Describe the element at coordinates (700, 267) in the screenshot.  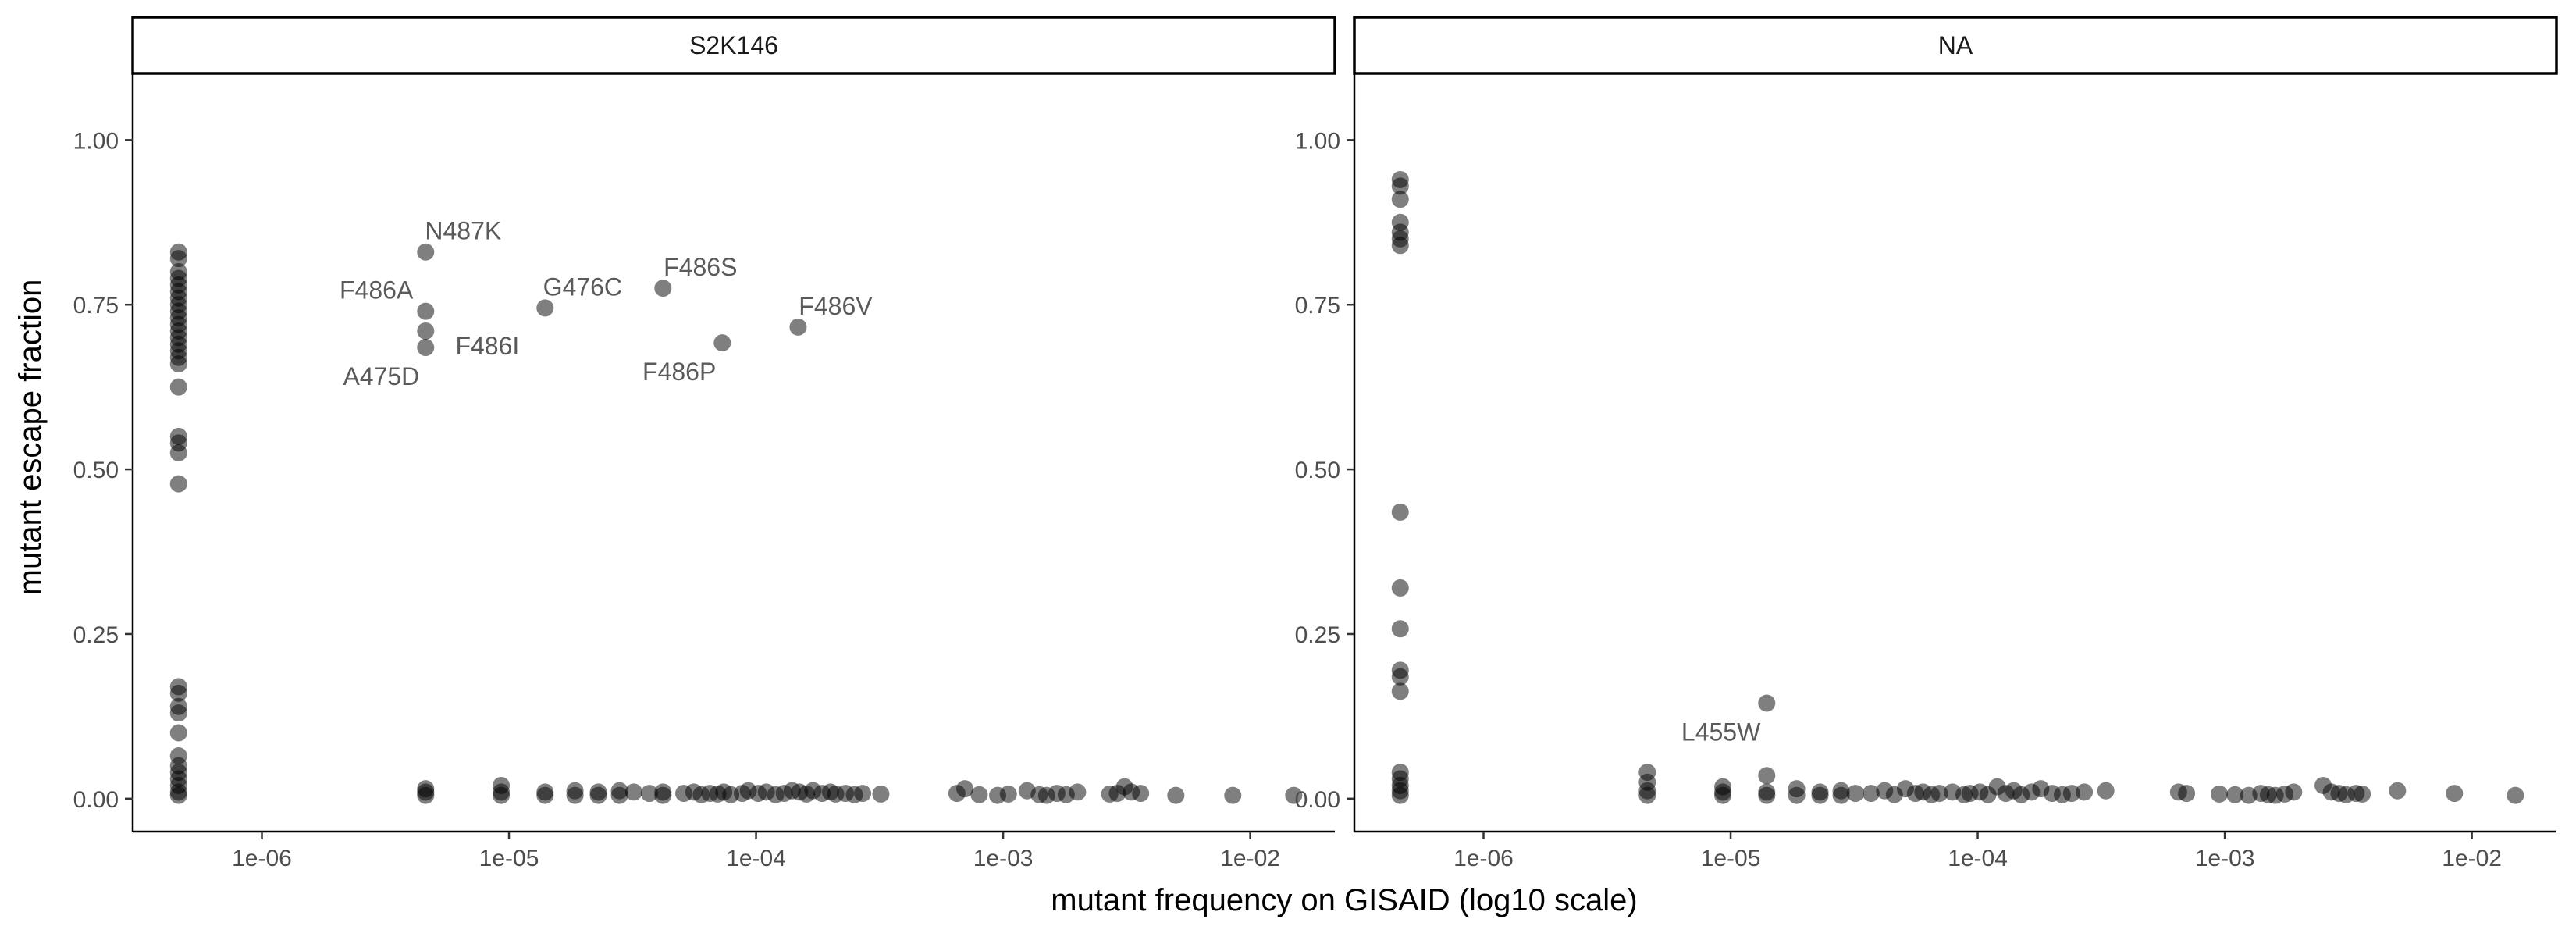
I see `point-label: F486S` at that location.